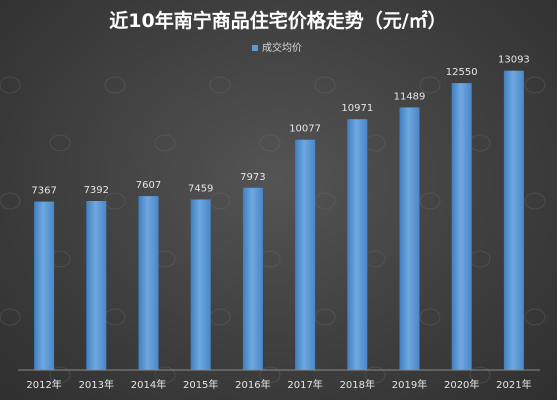 This screenshot has height=400, width=557. Describe the element at coordinates (305, 254) in the screenshot. I see `bar-2017年` at that location.